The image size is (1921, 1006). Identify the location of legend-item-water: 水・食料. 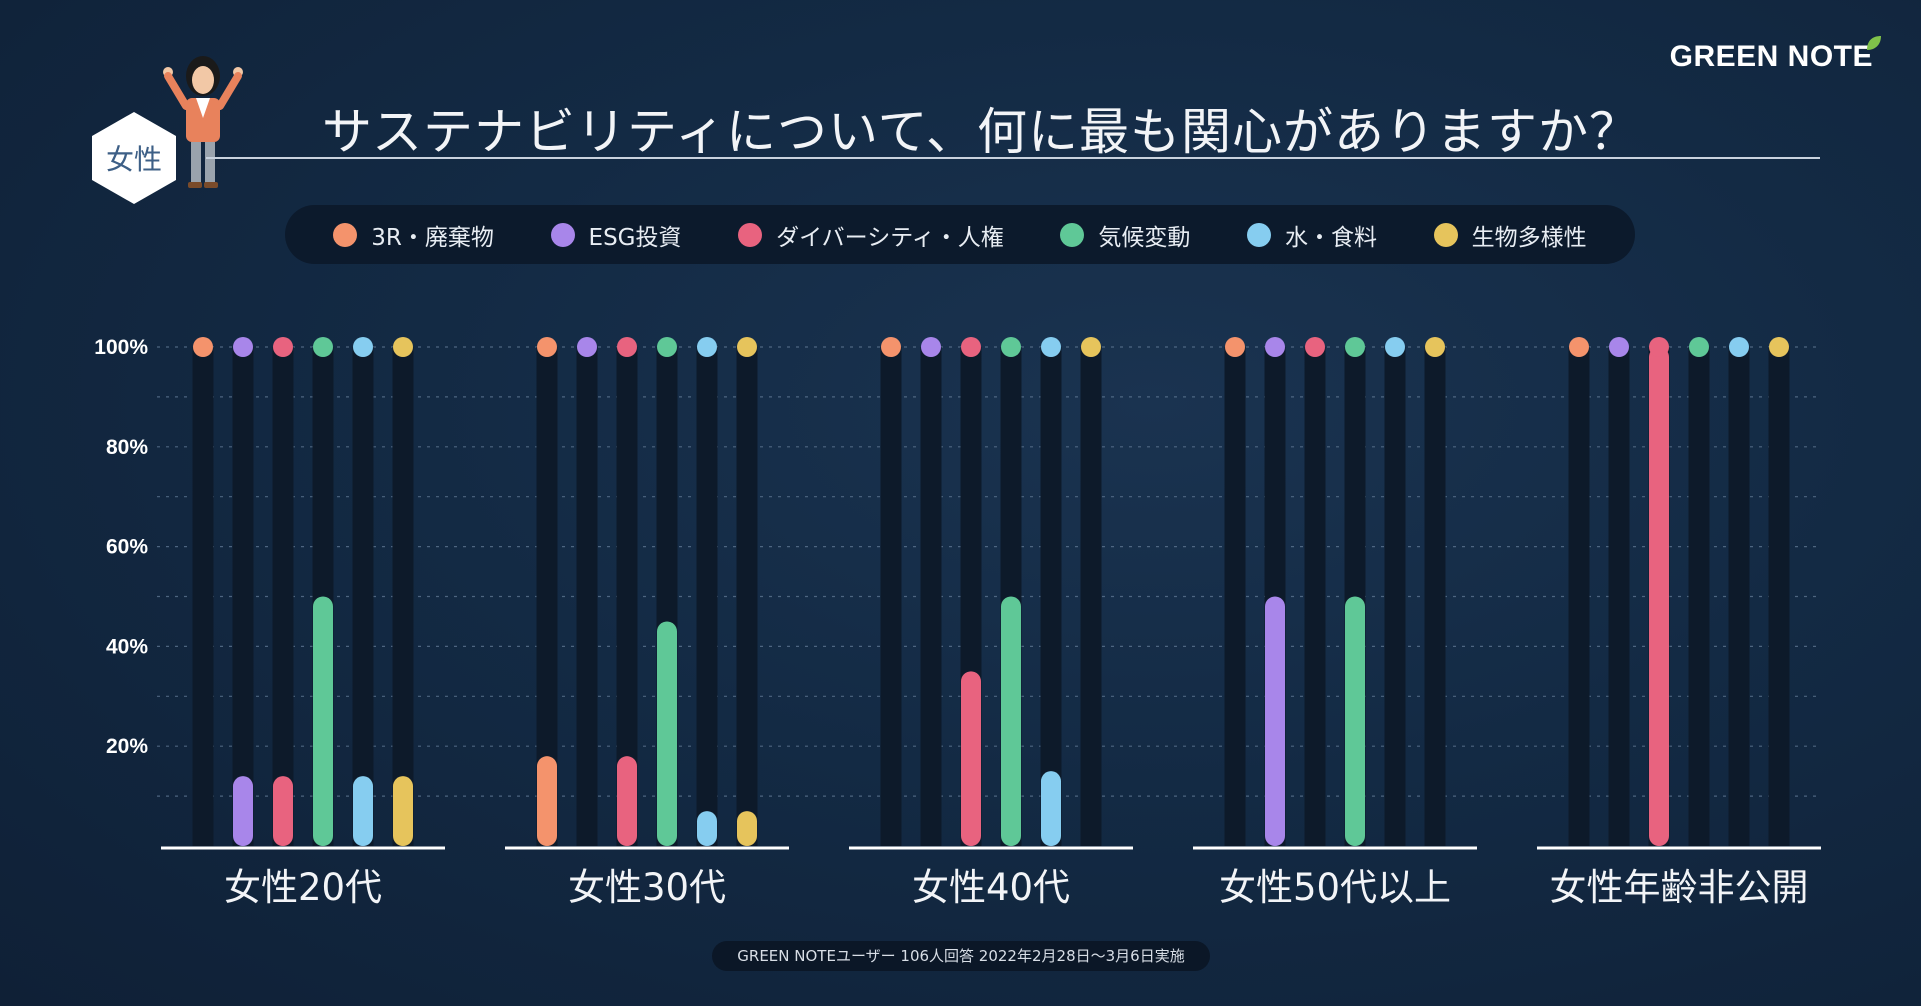
(1312, 235).